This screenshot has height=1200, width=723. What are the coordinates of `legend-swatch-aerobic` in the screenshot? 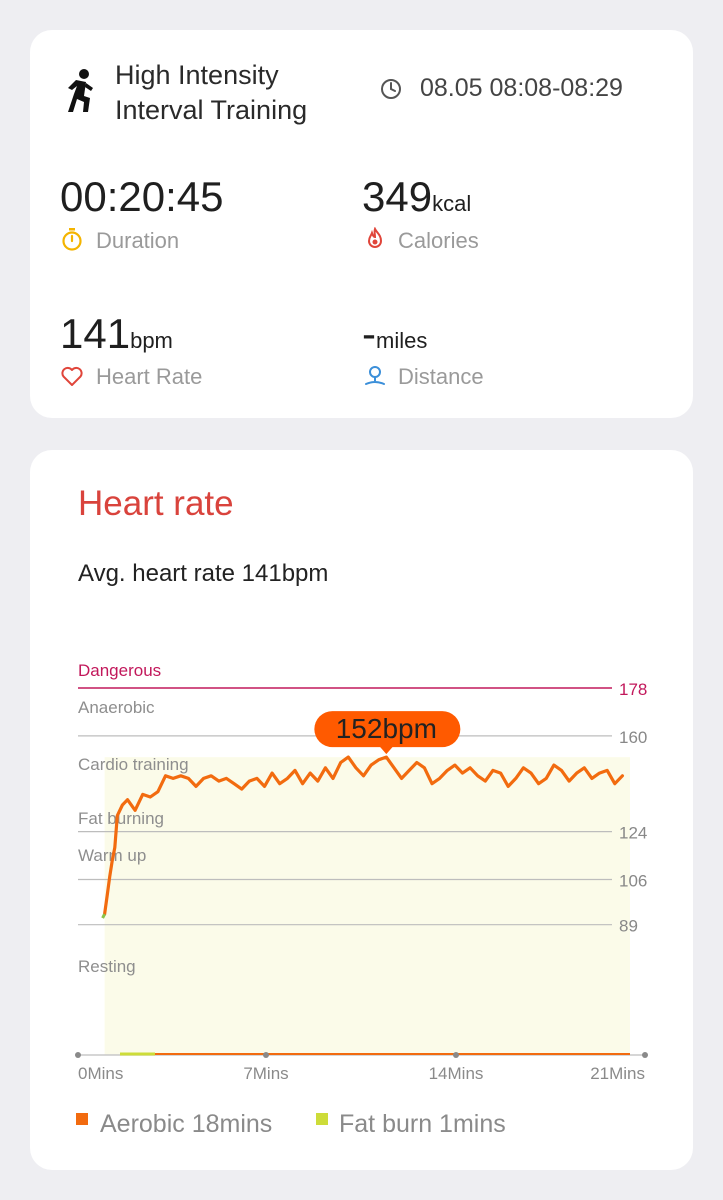 It's located at (82, 1119).